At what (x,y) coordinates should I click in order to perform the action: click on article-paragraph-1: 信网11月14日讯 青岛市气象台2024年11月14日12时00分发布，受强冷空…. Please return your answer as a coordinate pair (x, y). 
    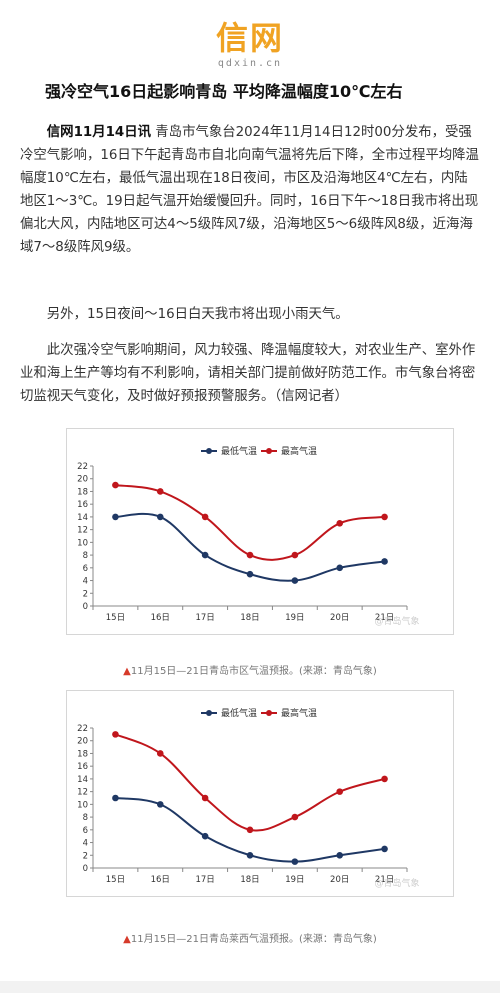
    Looking at the image, I should click on (250, 190).